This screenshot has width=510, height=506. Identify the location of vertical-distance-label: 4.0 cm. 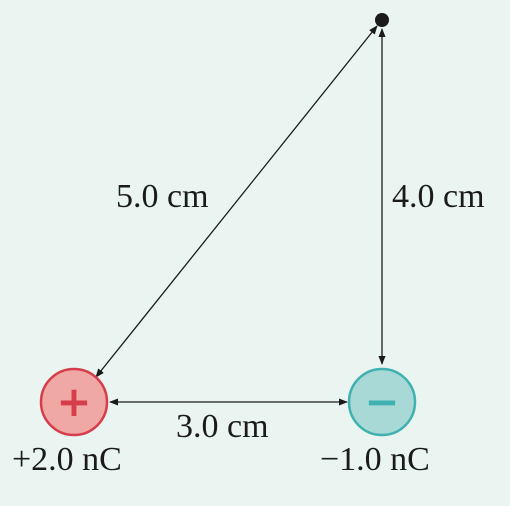
(438, 196).